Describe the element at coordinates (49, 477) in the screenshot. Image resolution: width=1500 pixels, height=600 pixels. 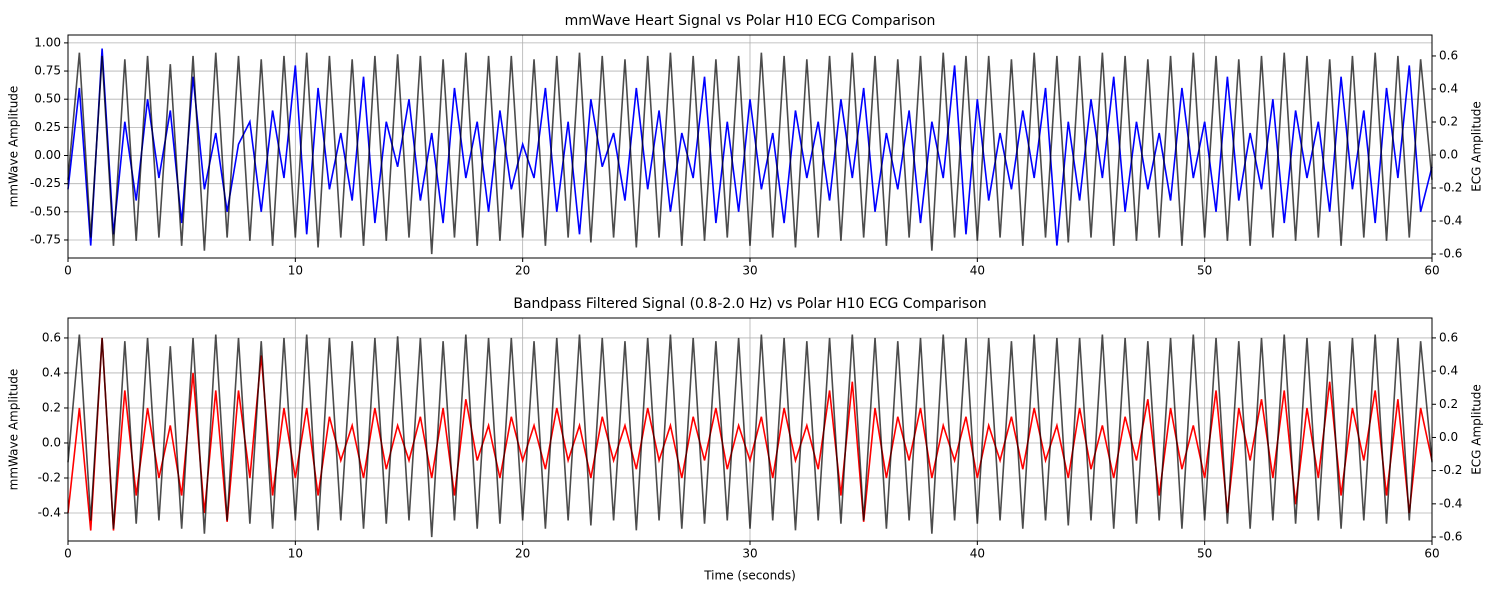
I see `y-tick-label: -0.2` at that location.